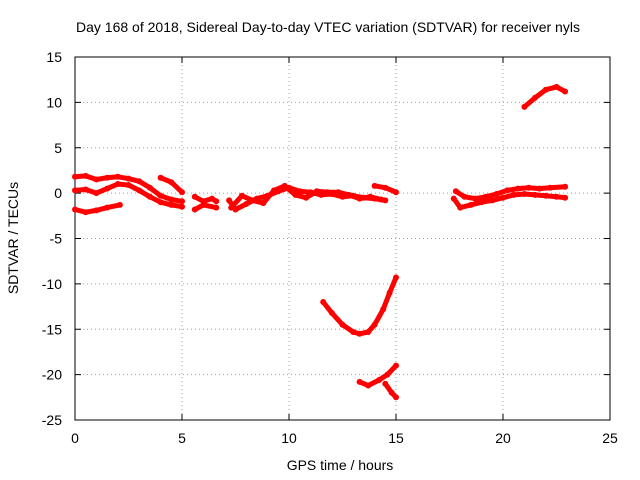 The image size is (640, 480). What do you see at coordinates (289, 438) in the screenshot?
I see `x-tick-label: 10` at bounding box center [289, 438].